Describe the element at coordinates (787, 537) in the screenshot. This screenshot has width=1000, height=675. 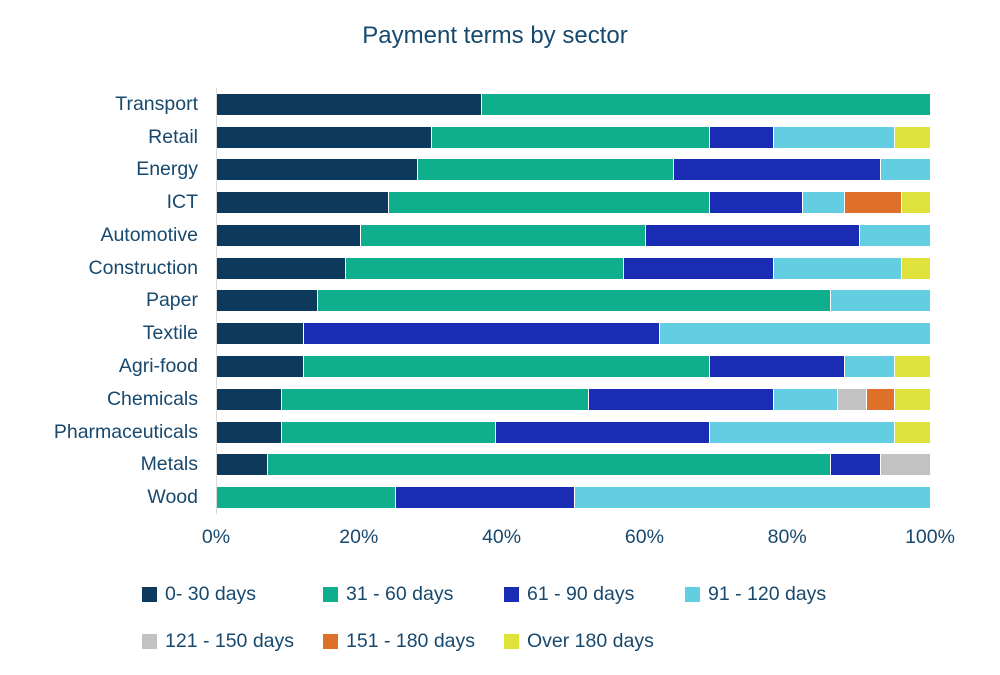
I see `x-tick-label: 80%` at that location.